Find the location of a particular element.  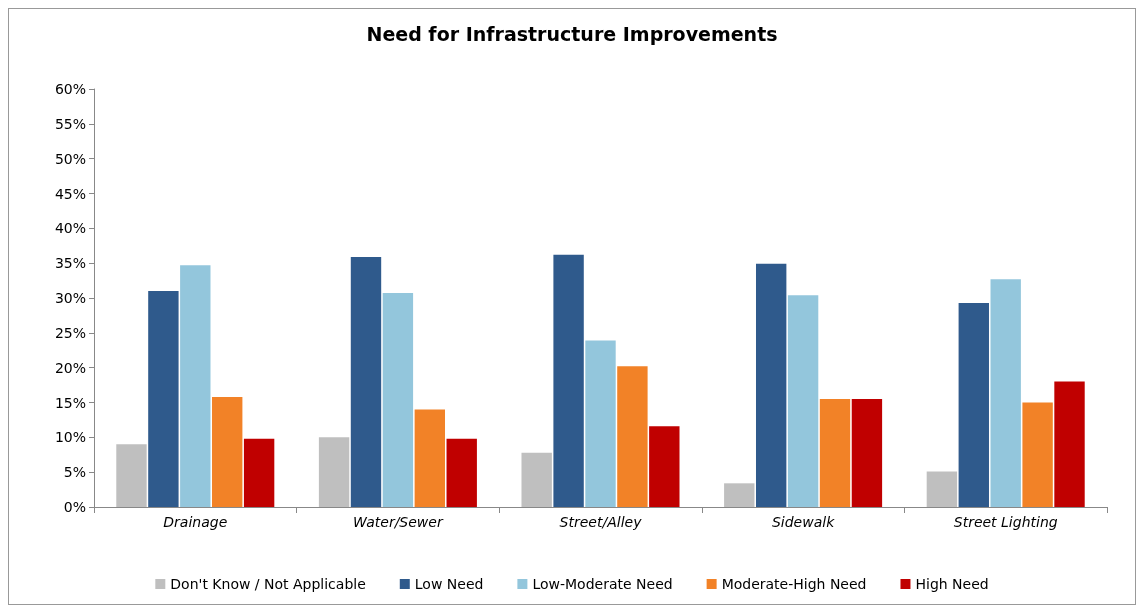

y-tick-label: 0% is located at coordinates (74, 507).